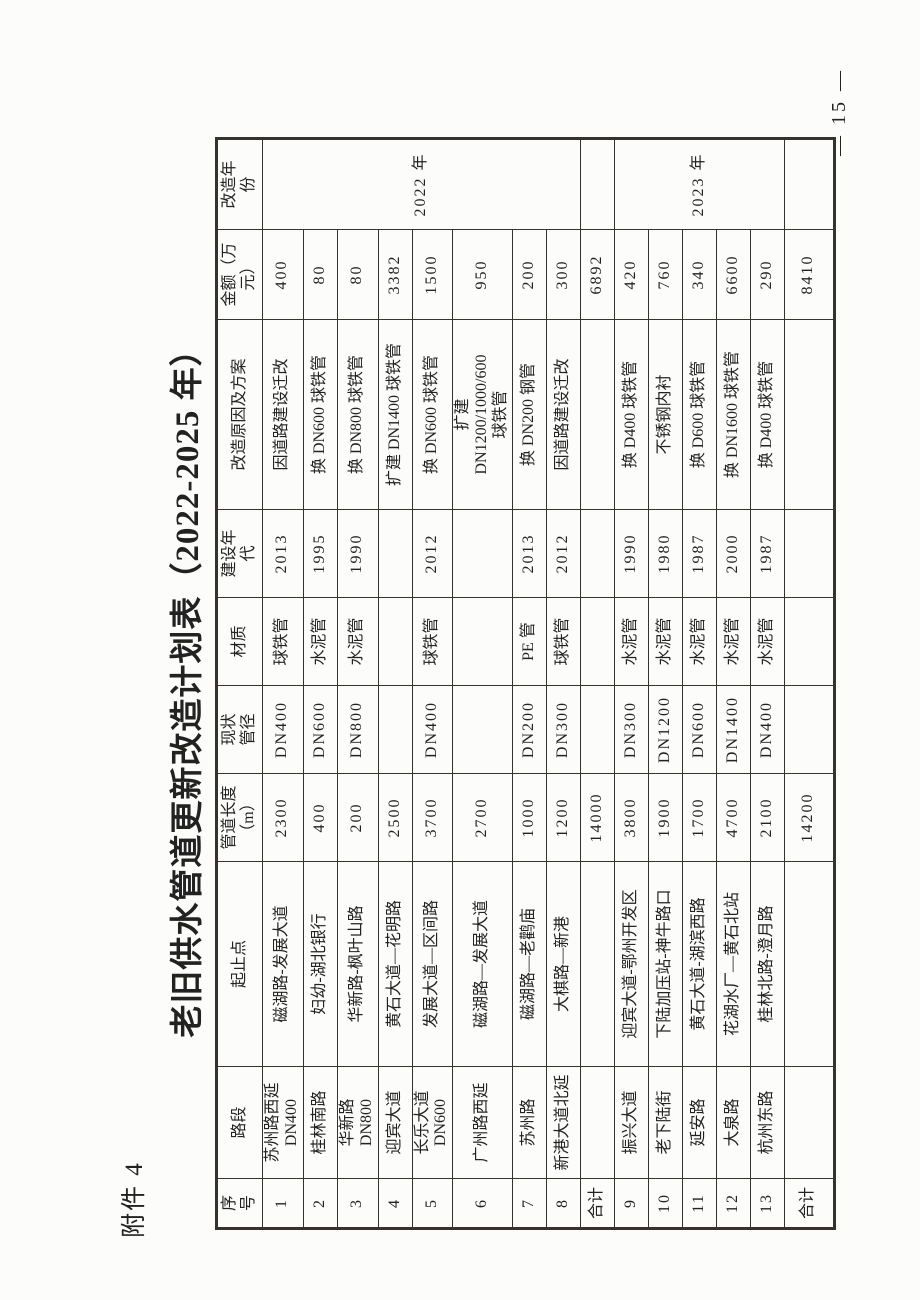 Image resolution: width=920 pixels, height=1300 pixels. What do you see at coordinates (529, 817) in the screenshot?
I see `cell-length: 1000` at bounding box center [529, 817].